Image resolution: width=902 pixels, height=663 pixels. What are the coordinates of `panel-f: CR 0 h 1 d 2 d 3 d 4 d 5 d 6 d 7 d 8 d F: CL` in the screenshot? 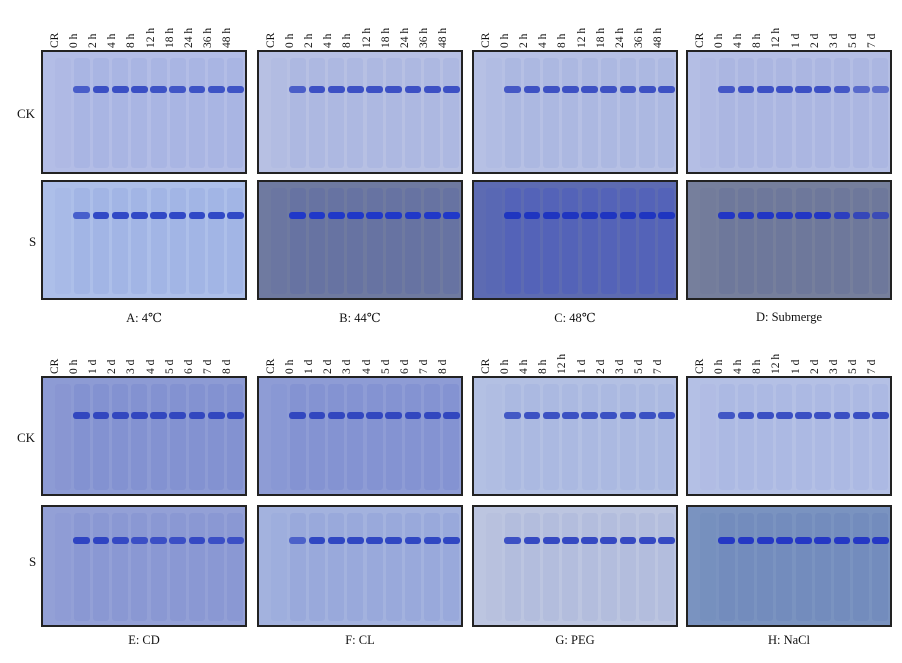 It's located at (360, 491).